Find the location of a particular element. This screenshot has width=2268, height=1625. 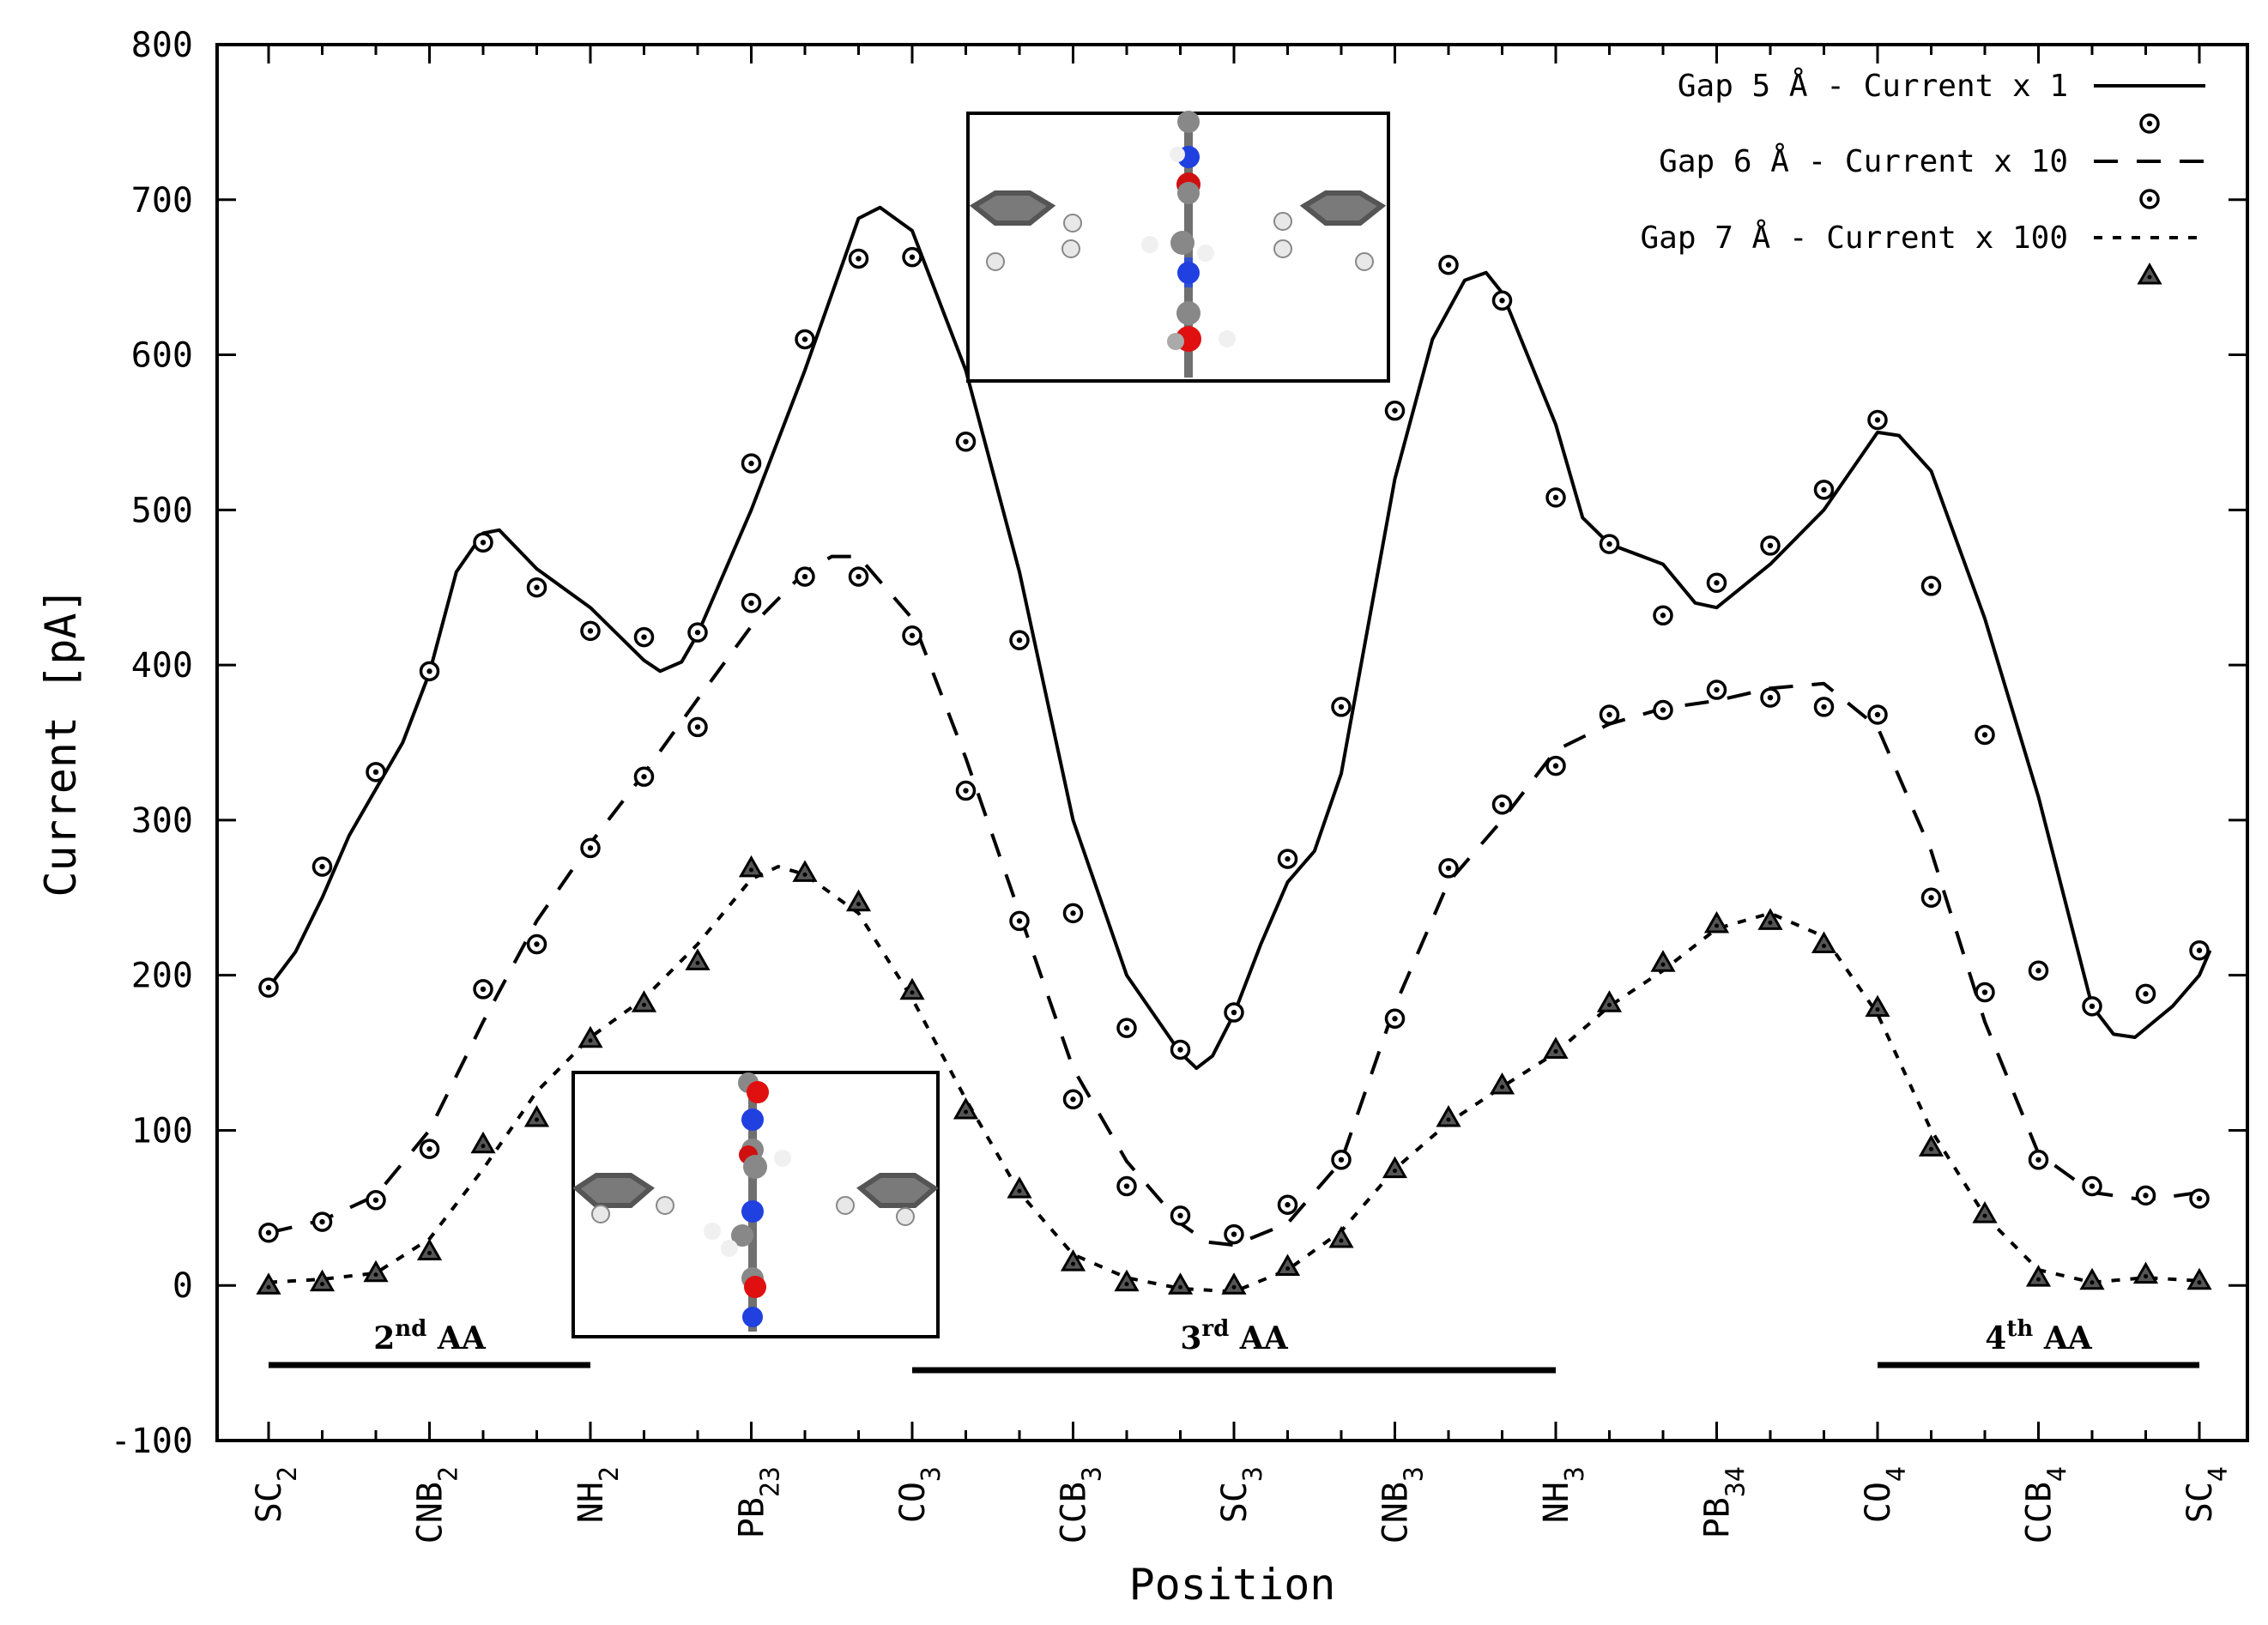

x-tick-label: SC4 is located at coordinates (2207, 1494).